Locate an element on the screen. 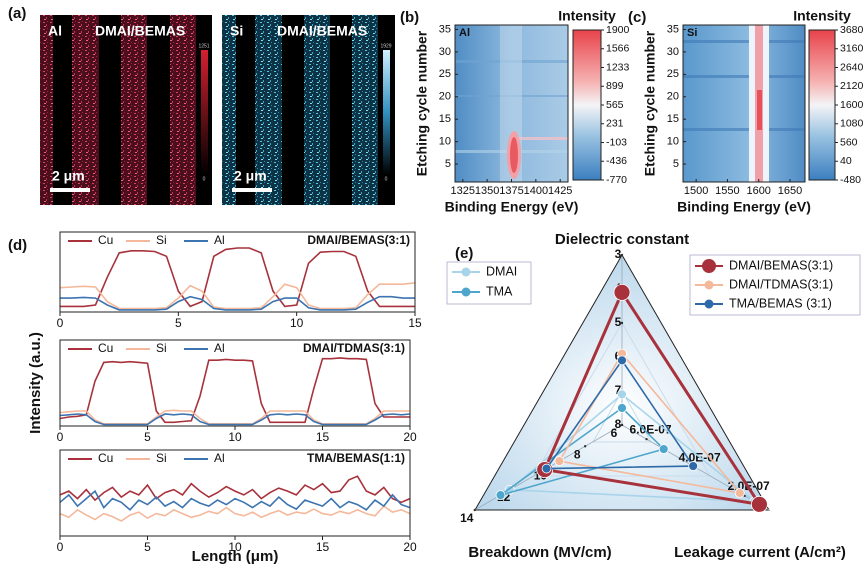 The width and height of the screenshot is (865, 567). x-tick-label: 1550 is located at coordinates (727, 191).